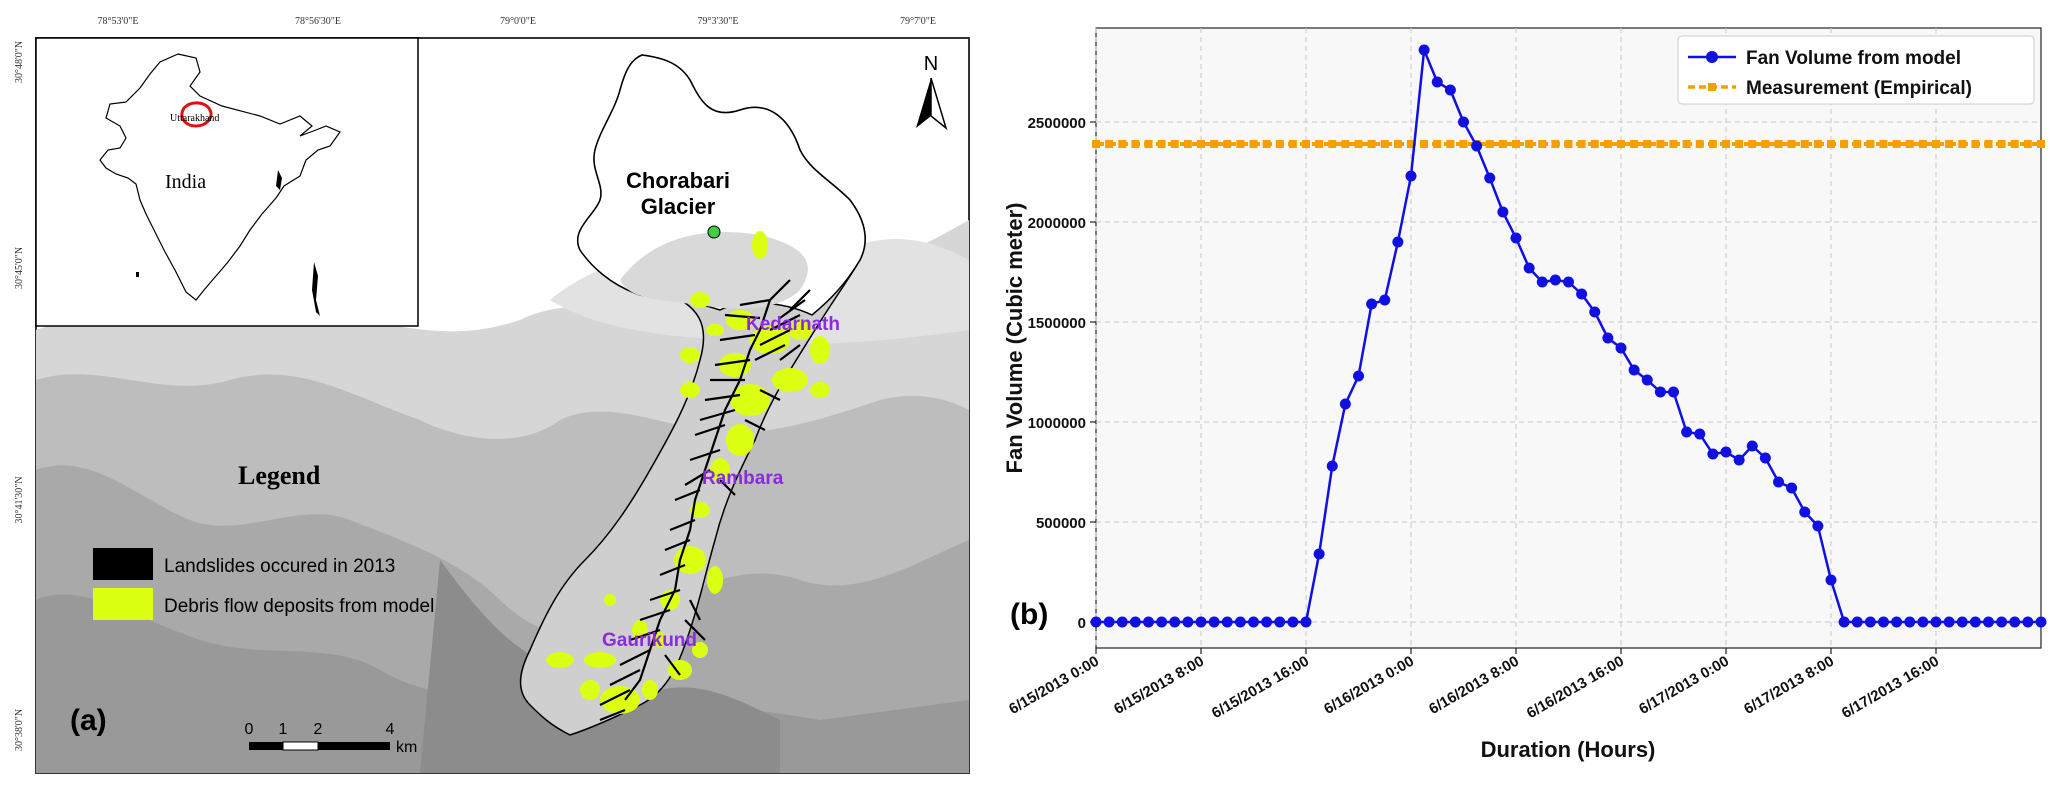 The height and width of the screenshot is (791, 2067). Describe the element at coordinates (1712, 57) in the screenshot. I see `legend-marker-model` at that location.